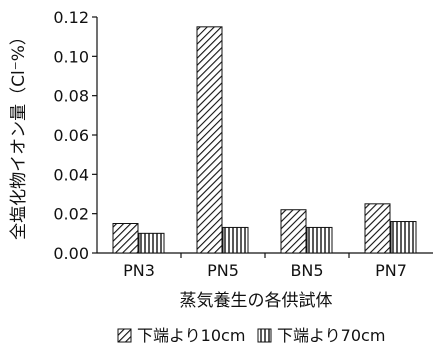 This screenshot has width=444, height=356. Describe the element at coordinates (223, 270) in the screenshot. I see `x-tick-label: PN5` at that location.